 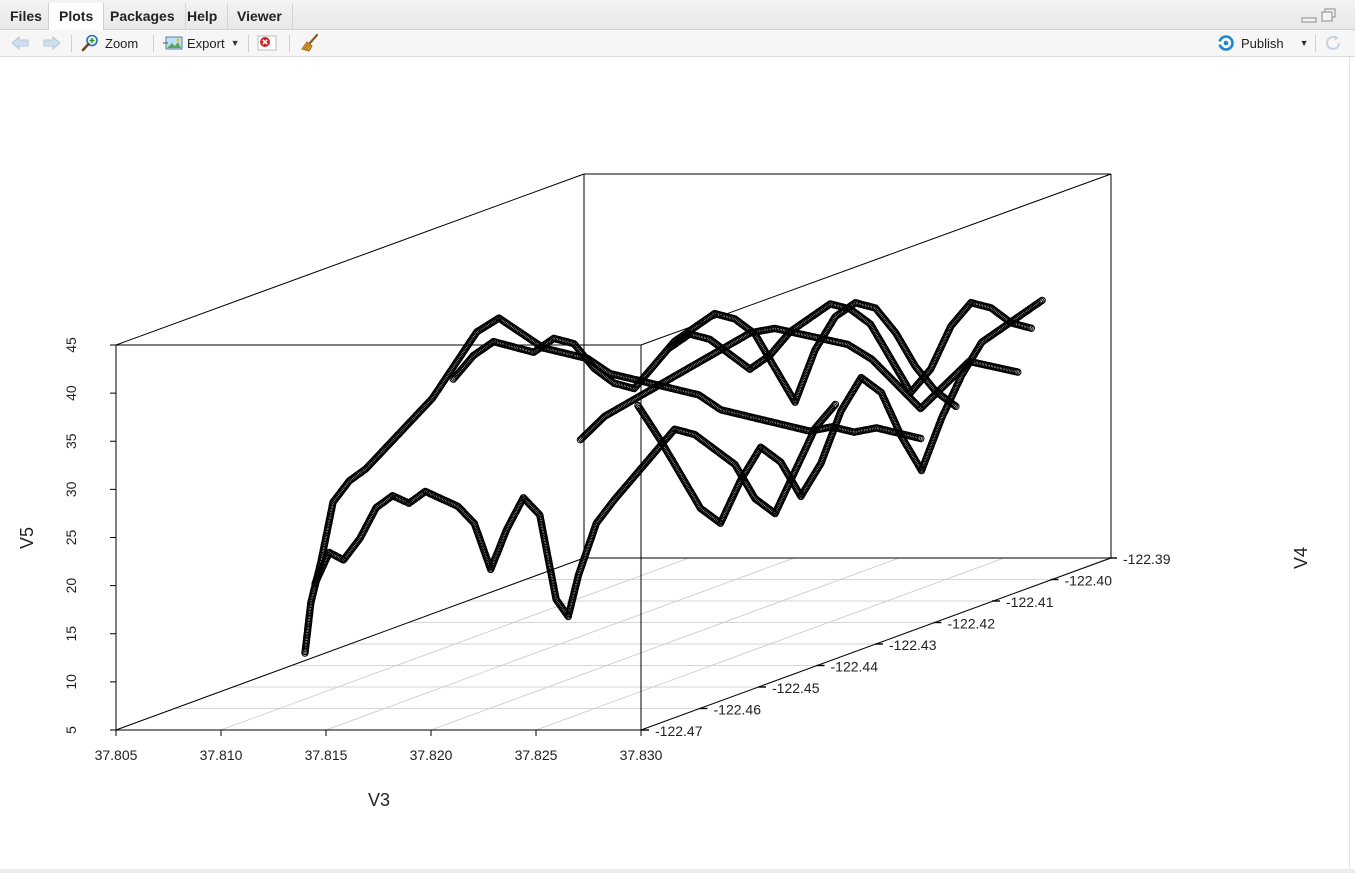 What do you see at coordinates (972, 624) in the screenshot?
I see `y-tick-label: -122.42` at bounding box center [972, 624].